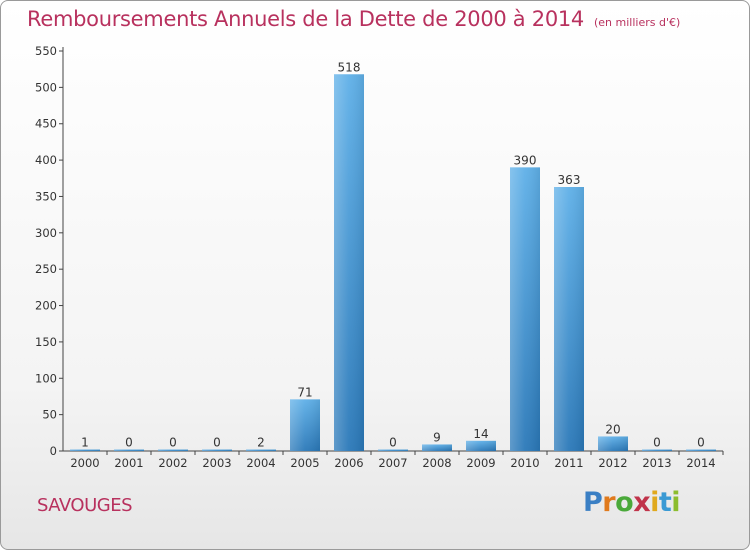 This screenshot has height=550, width=750. What do you see at coordinates (624, 502) in the screenshot?
I see `logo-letter-o: o` at bounding box center [624, 502].